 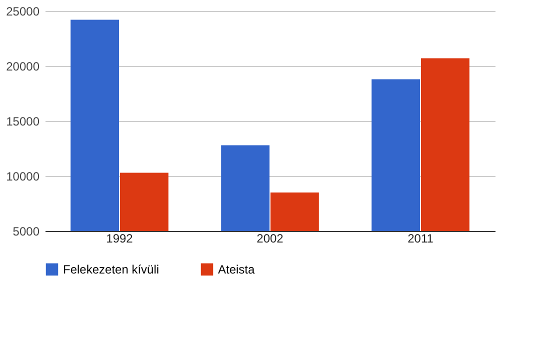 I want to click on y-tick-label: 15000, so click(x=23, y=121).